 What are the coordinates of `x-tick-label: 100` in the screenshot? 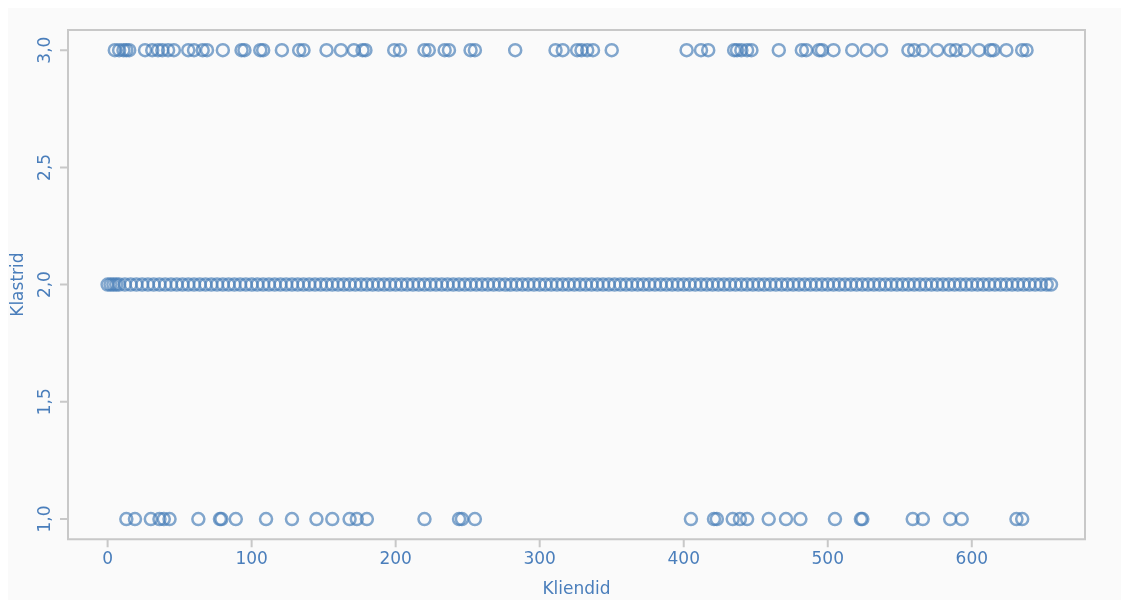 It's located at (251, 557).